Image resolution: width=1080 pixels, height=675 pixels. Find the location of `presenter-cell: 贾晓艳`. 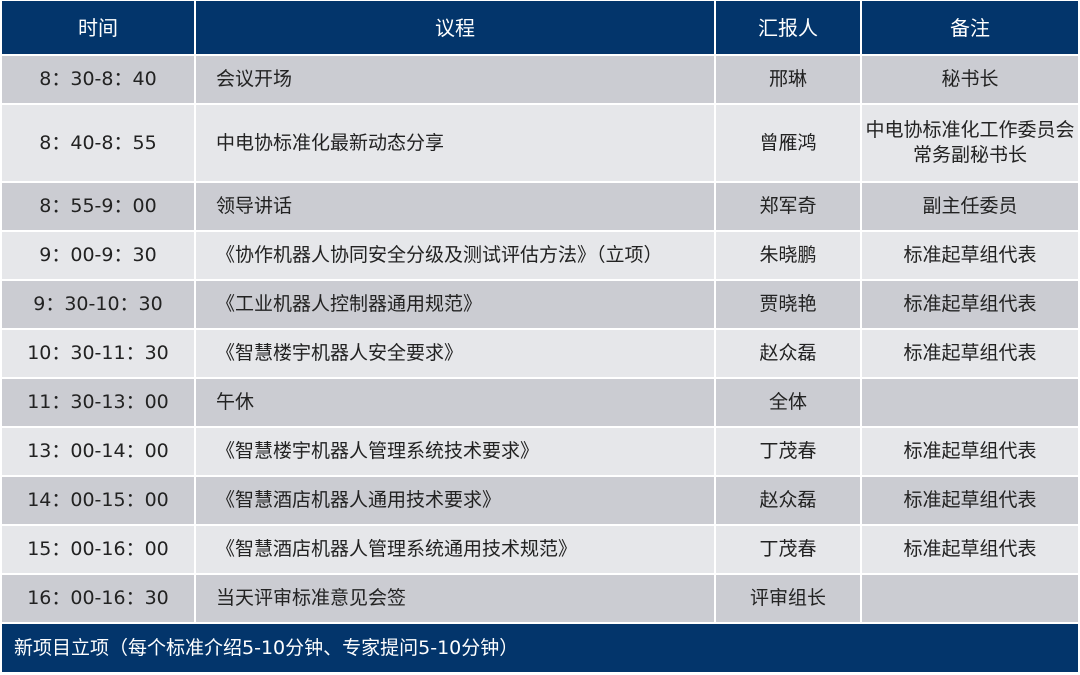

presenter-cell: 贾晓艳 is located at coordinates (788, 304).